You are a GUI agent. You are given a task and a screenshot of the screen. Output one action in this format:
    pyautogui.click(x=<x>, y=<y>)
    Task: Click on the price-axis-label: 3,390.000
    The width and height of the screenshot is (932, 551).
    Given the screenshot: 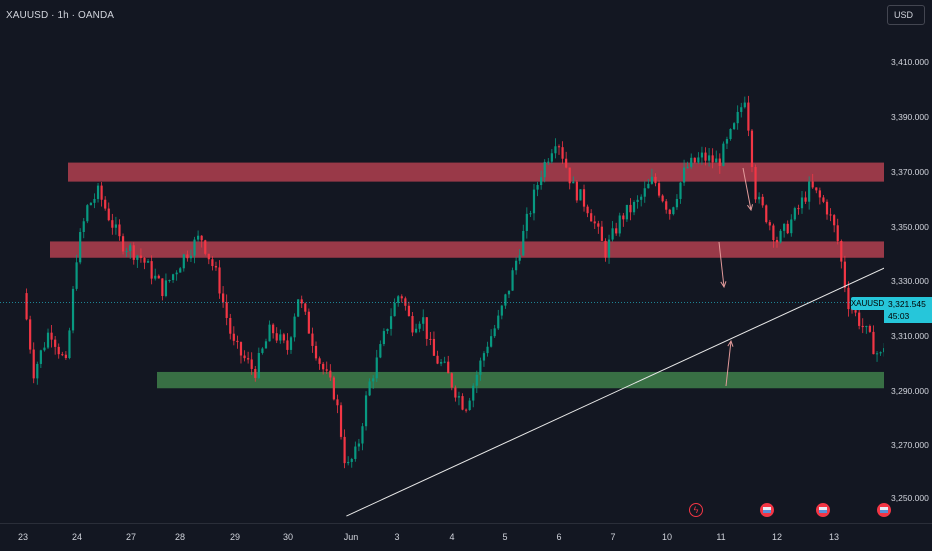 What is the action you would take?
    pyautogui.click(x=910, y=117)
    